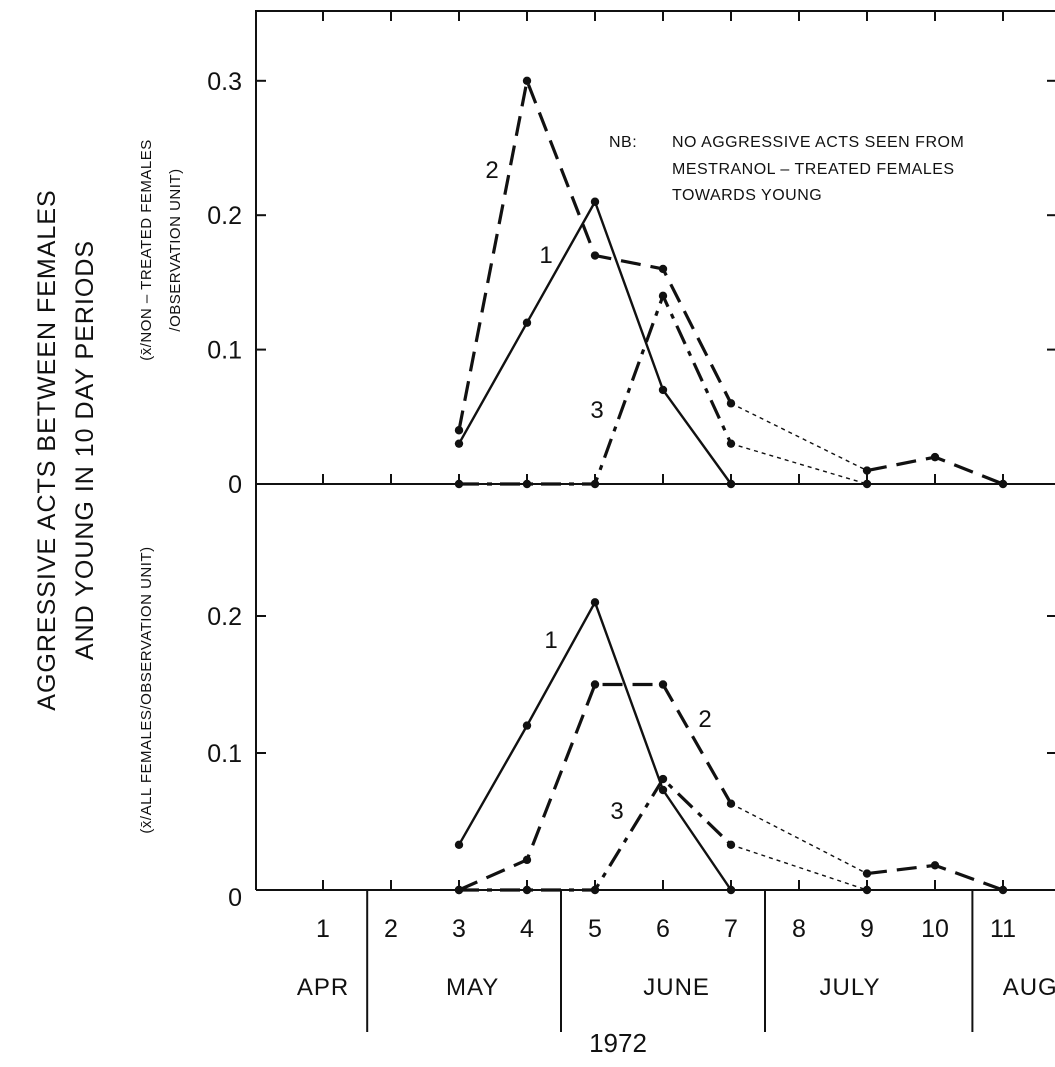 This screenshot has width=1055, height=1067. I want to click on month-label: AUG, so click(1029, 987).